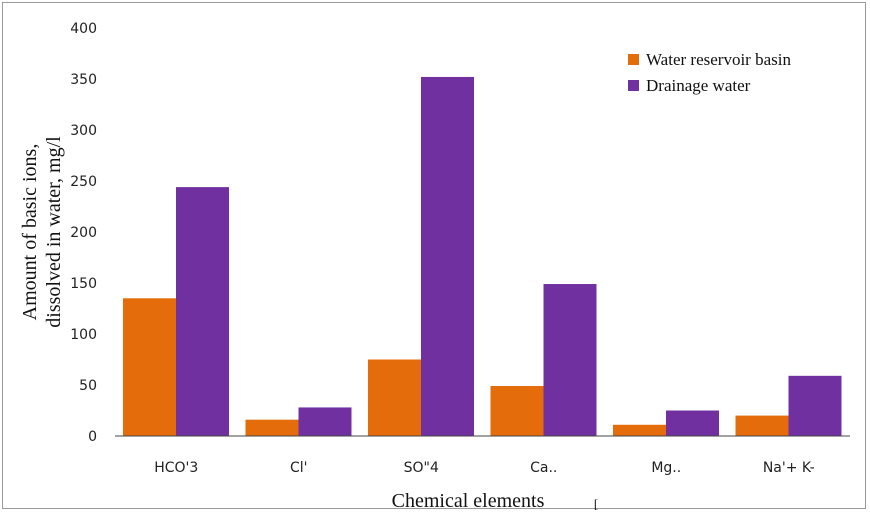 Image resolution: width=870 pixels, height=513 pixels. I want to click on bar-water-reservoir-basin-na-k, so click(762, 425).